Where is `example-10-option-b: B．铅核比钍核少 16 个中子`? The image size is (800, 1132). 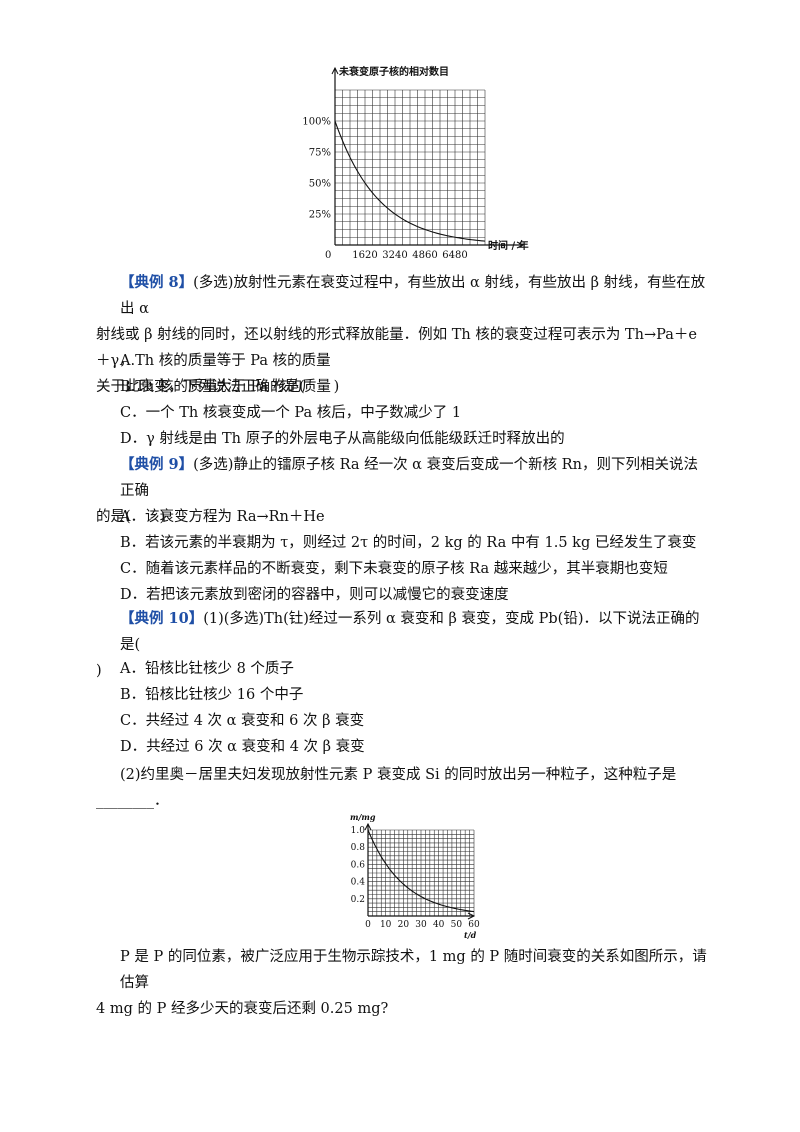
example-10-option-b: B．铅核比钍核少 16 个中子 is located at coordinates (212, 695).